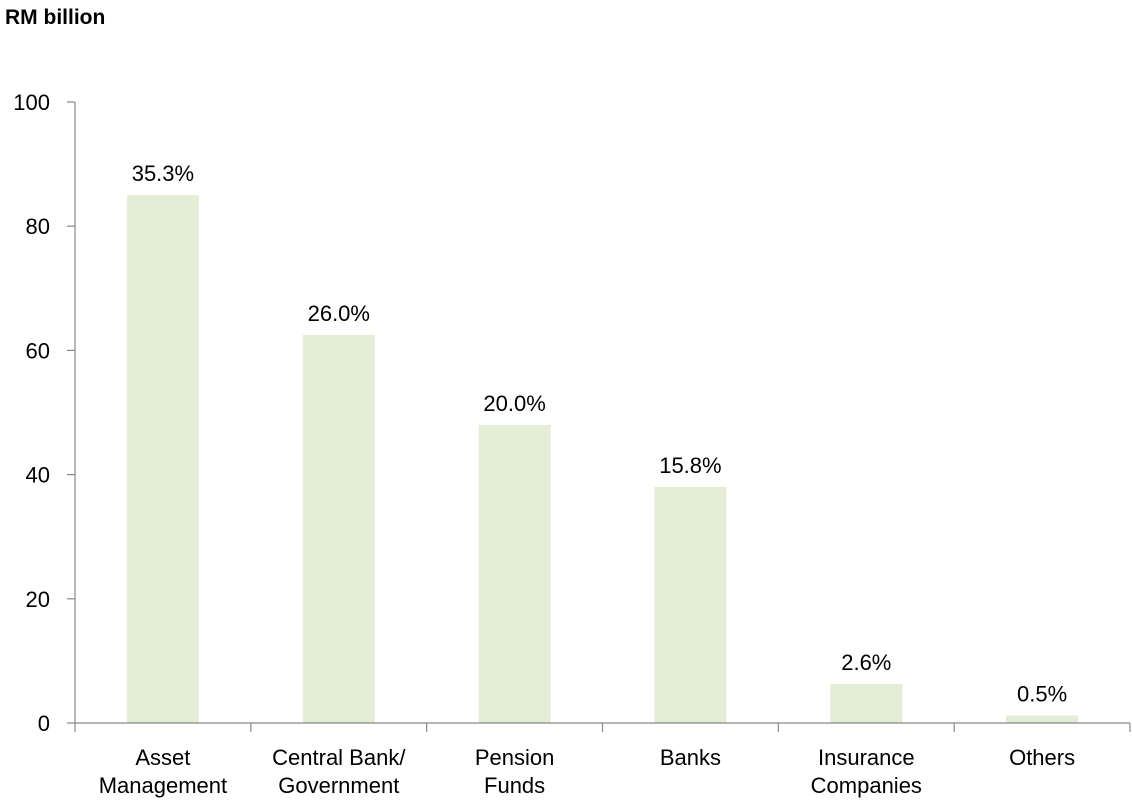 Image resolution: width=1132 pixels, height=803 pixels. Describe the element at coordinates (38, 475) in the screenshot. I see `y-tick-label-2: 40` at that location.